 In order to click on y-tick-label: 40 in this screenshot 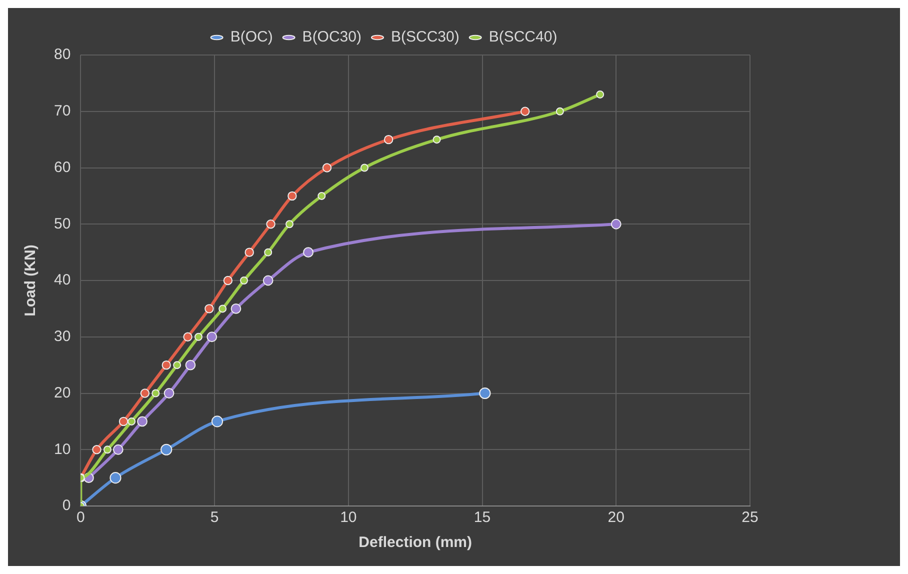, I will do `click(62, 280)`.